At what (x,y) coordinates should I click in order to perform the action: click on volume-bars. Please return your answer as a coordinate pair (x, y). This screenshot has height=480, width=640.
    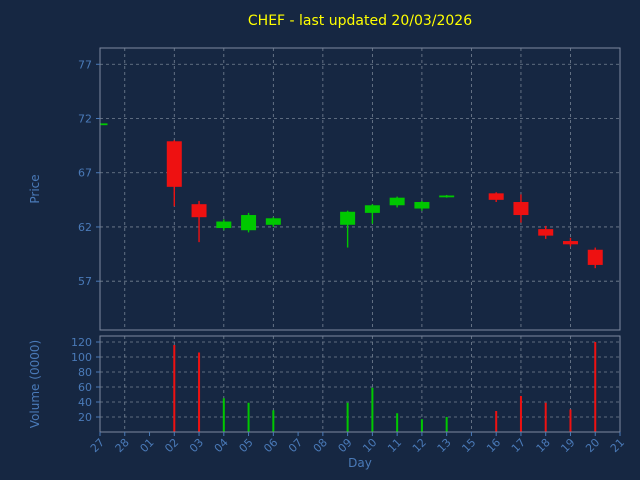
    Looking at the image, I should click on (385, 387).